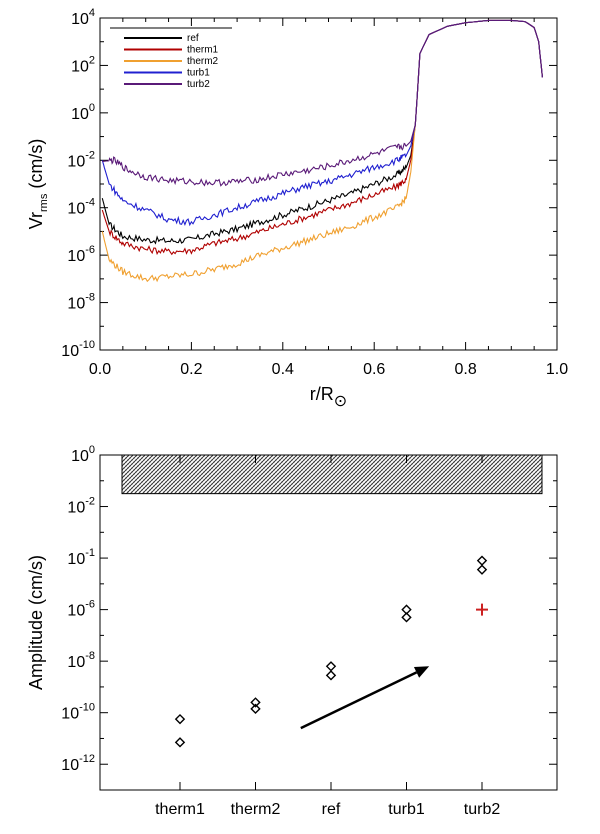 The height and width of the screenshot is (834, 600). I want to click on x-category-label: therm1, so click(180, 809).